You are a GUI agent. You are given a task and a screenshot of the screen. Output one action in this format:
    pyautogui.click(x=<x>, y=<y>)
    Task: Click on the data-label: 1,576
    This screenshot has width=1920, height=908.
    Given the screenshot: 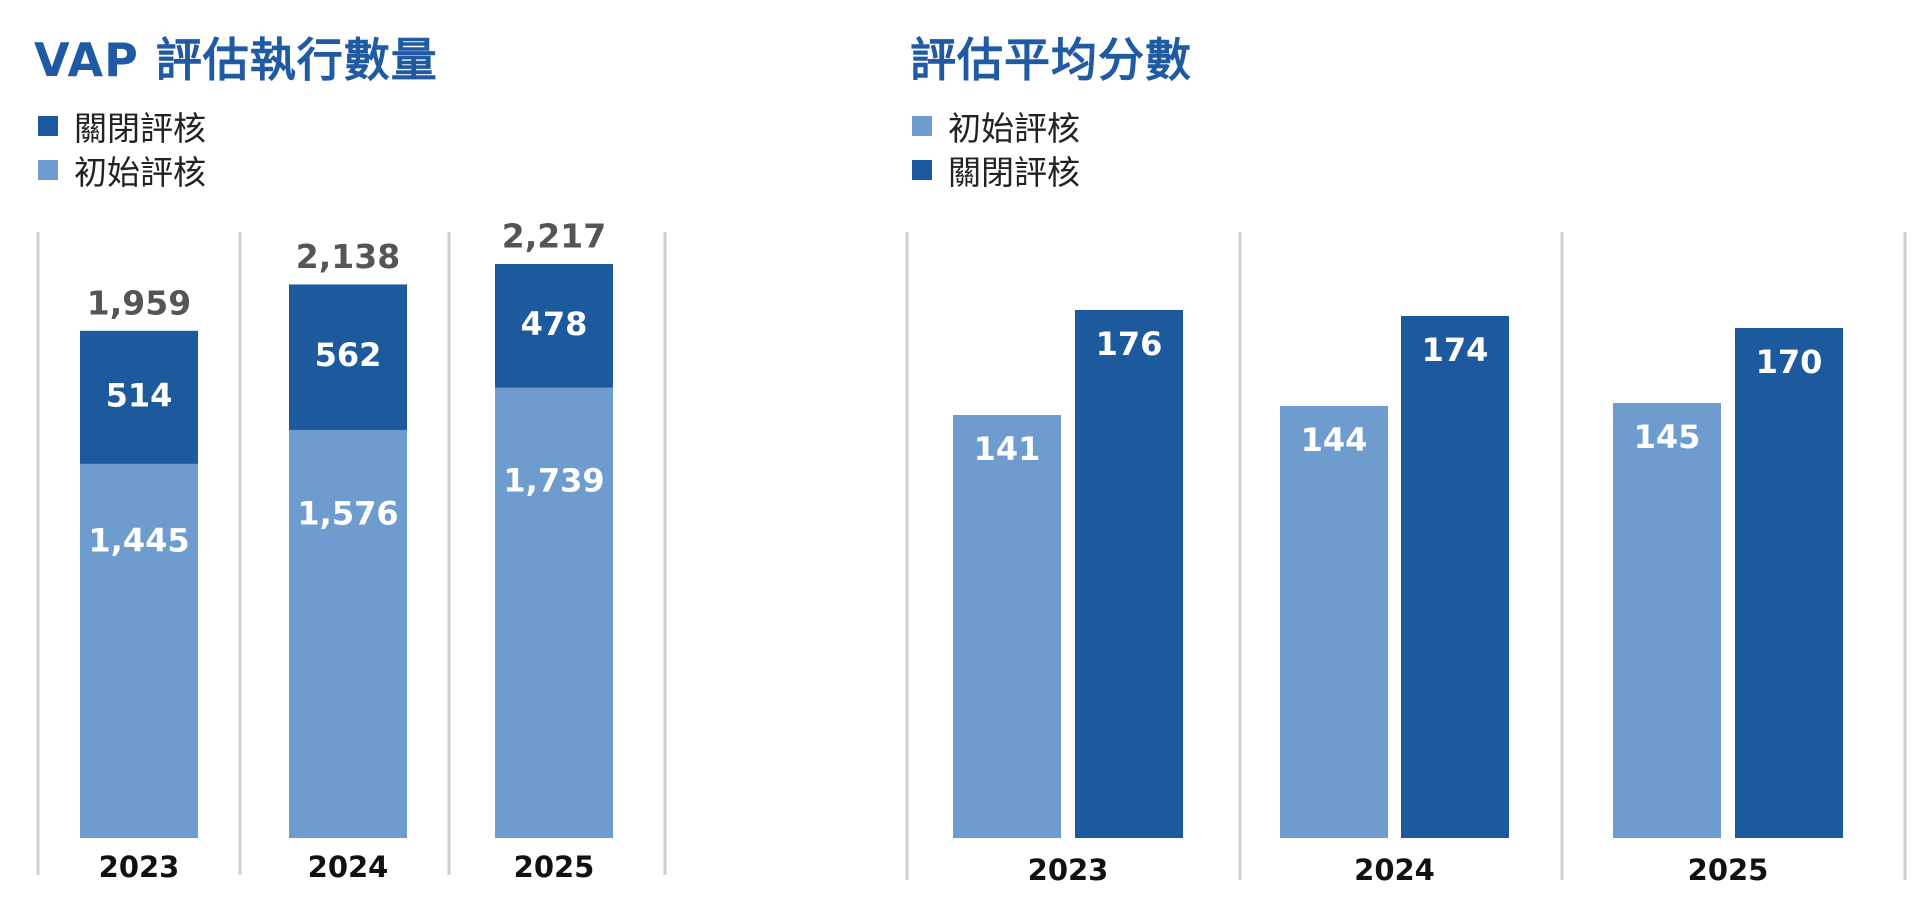 What is the action you would take?
    pyautogui.click(x=347, y=514)
    